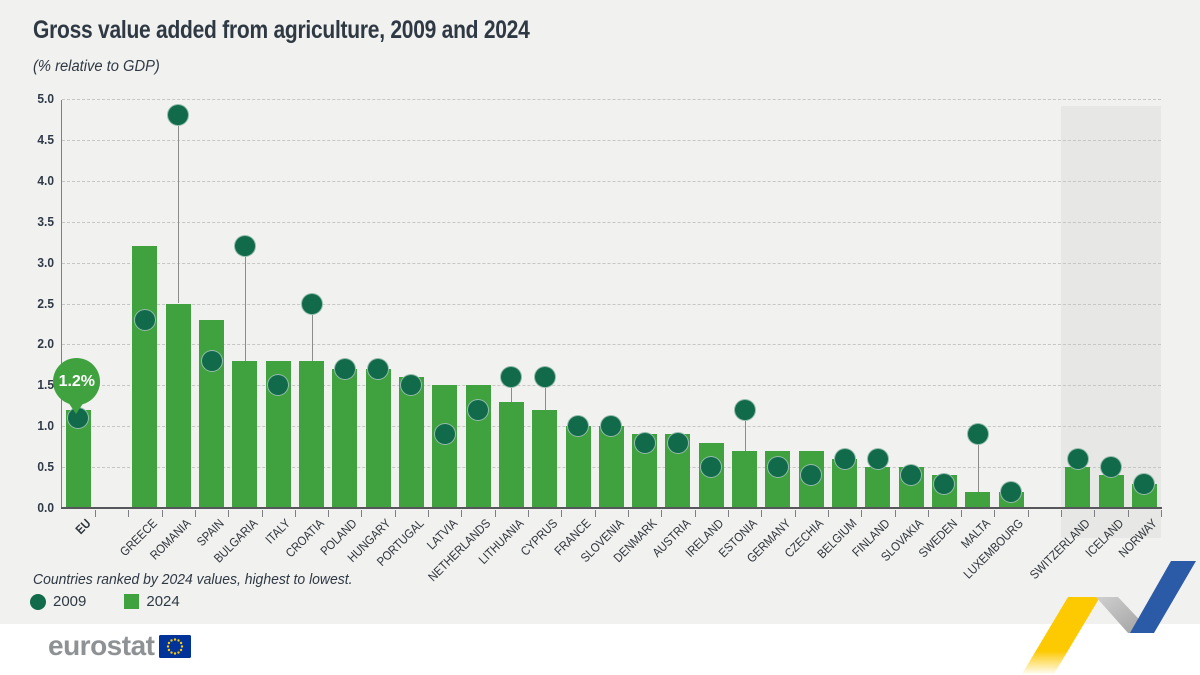 This screenshot has width=1200, height=675. I want to click on legend-2009-circle-icon, so click(38, 601).